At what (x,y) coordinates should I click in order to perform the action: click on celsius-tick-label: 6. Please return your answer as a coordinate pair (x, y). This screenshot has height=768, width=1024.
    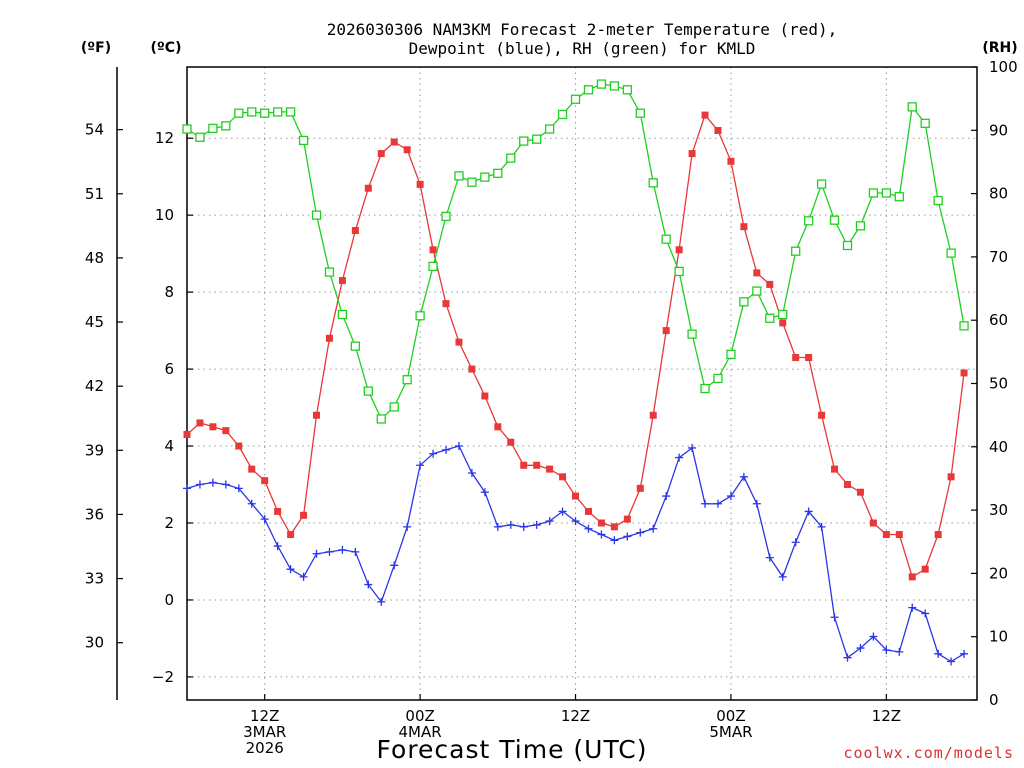
    Looking at the image, I should click on (169, 369).